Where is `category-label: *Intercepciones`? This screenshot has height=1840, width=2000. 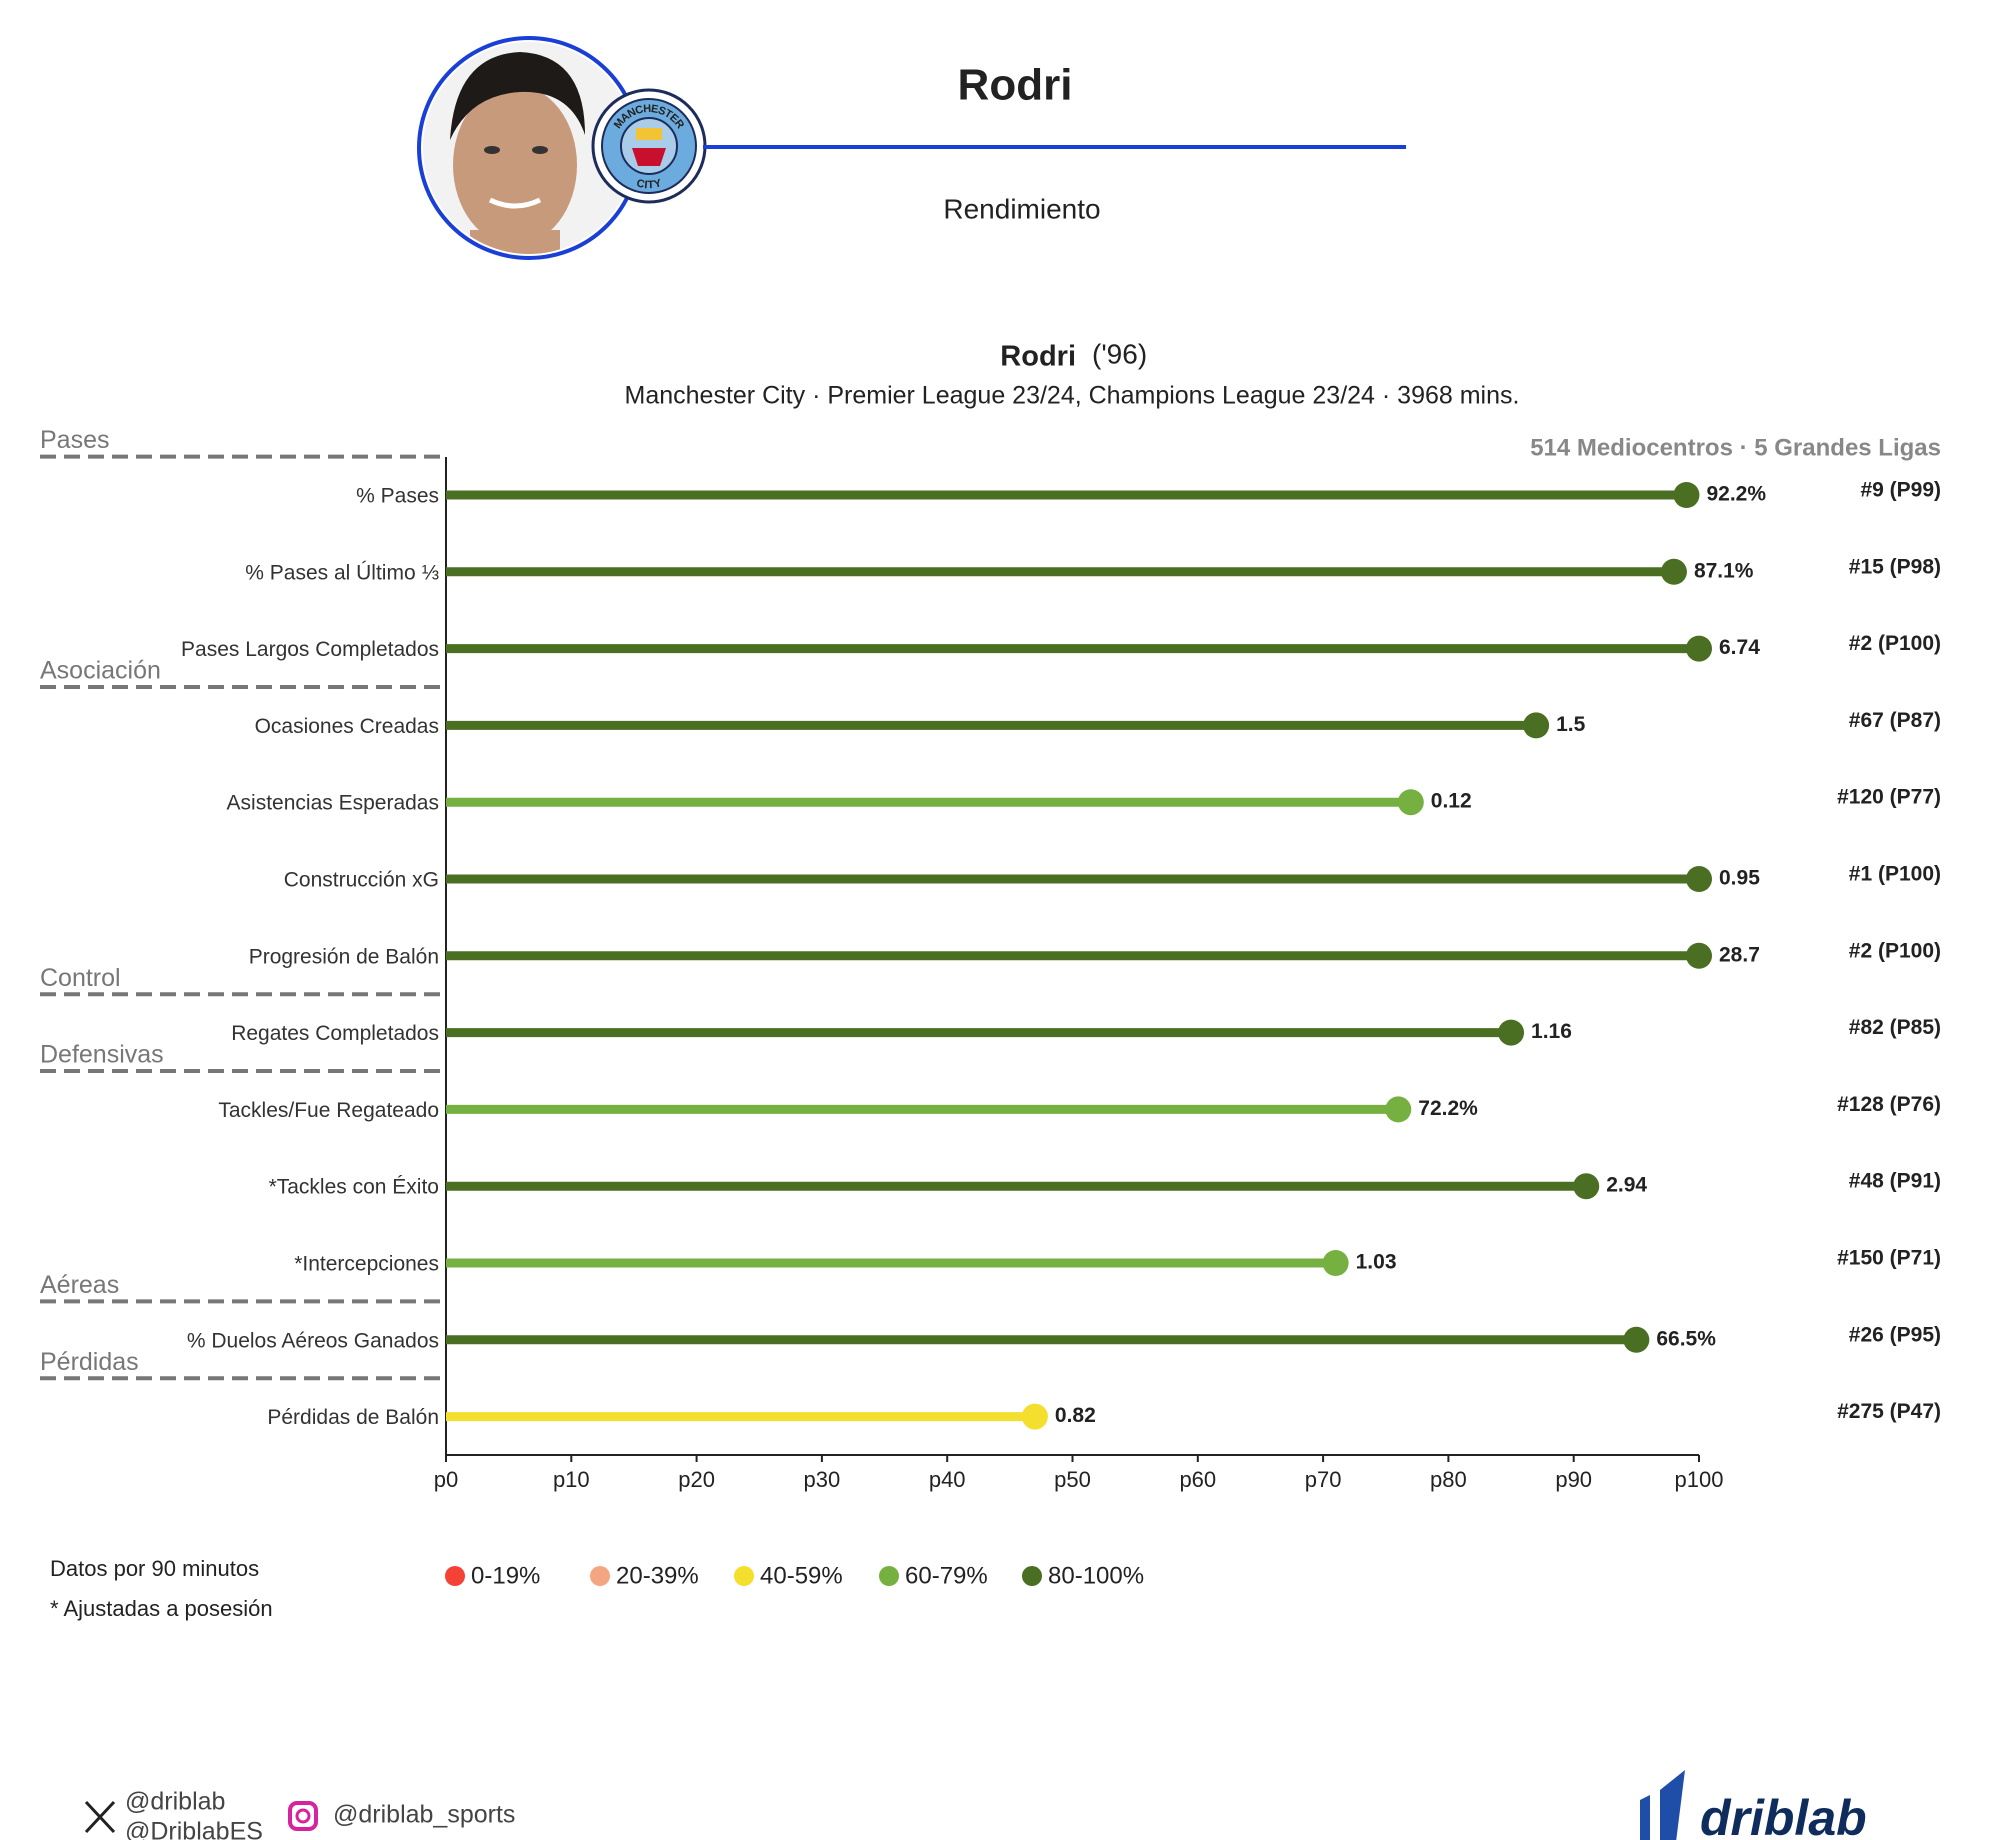 category-label: *Intercepciones is located at coordinates (366, 1264).